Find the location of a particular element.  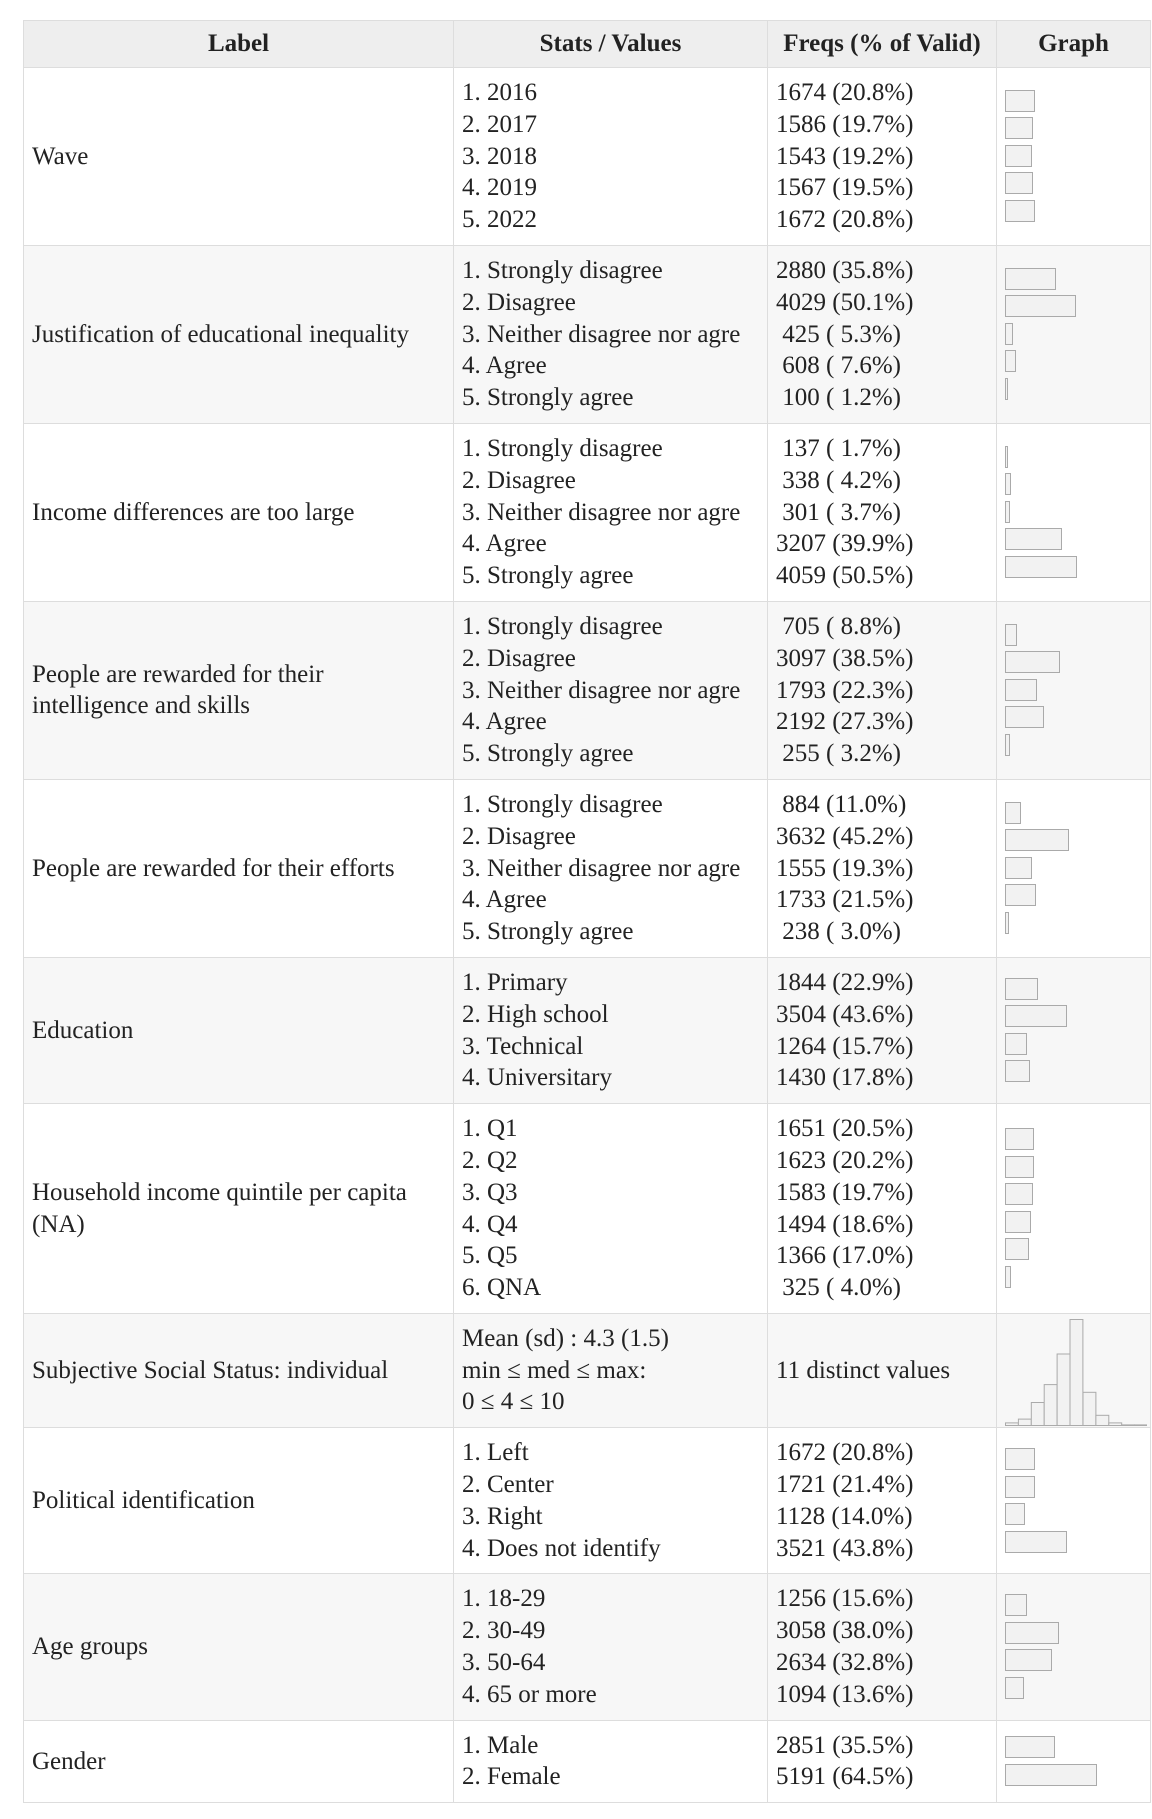

header-stats-values: Stats / Values is located at coordinates (610, 44).